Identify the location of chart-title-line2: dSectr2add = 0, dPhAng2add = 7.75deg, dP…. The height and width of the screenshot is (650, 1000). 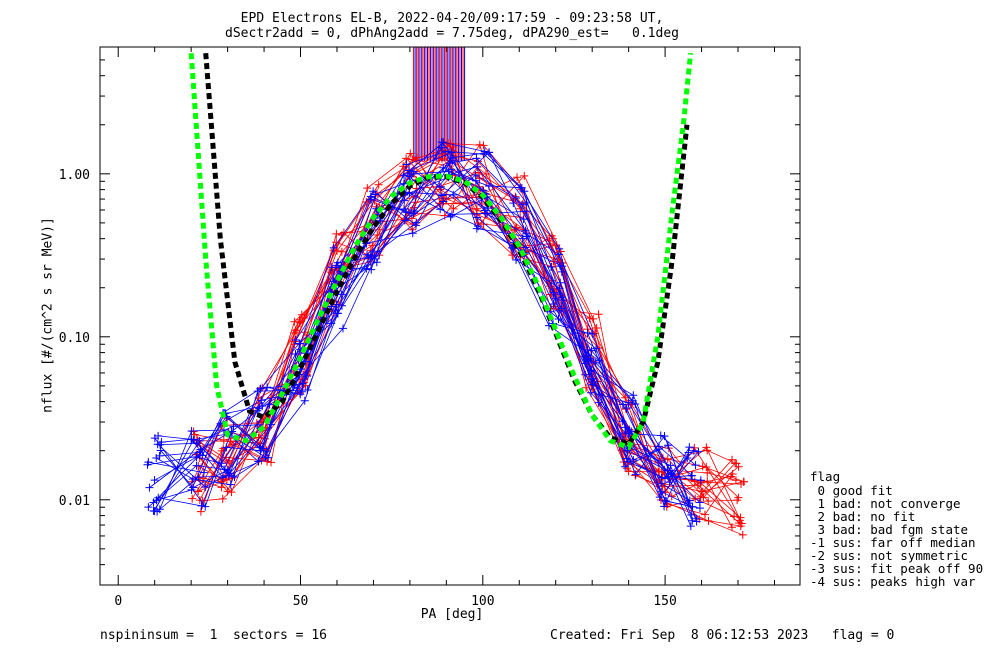
(452, 33).